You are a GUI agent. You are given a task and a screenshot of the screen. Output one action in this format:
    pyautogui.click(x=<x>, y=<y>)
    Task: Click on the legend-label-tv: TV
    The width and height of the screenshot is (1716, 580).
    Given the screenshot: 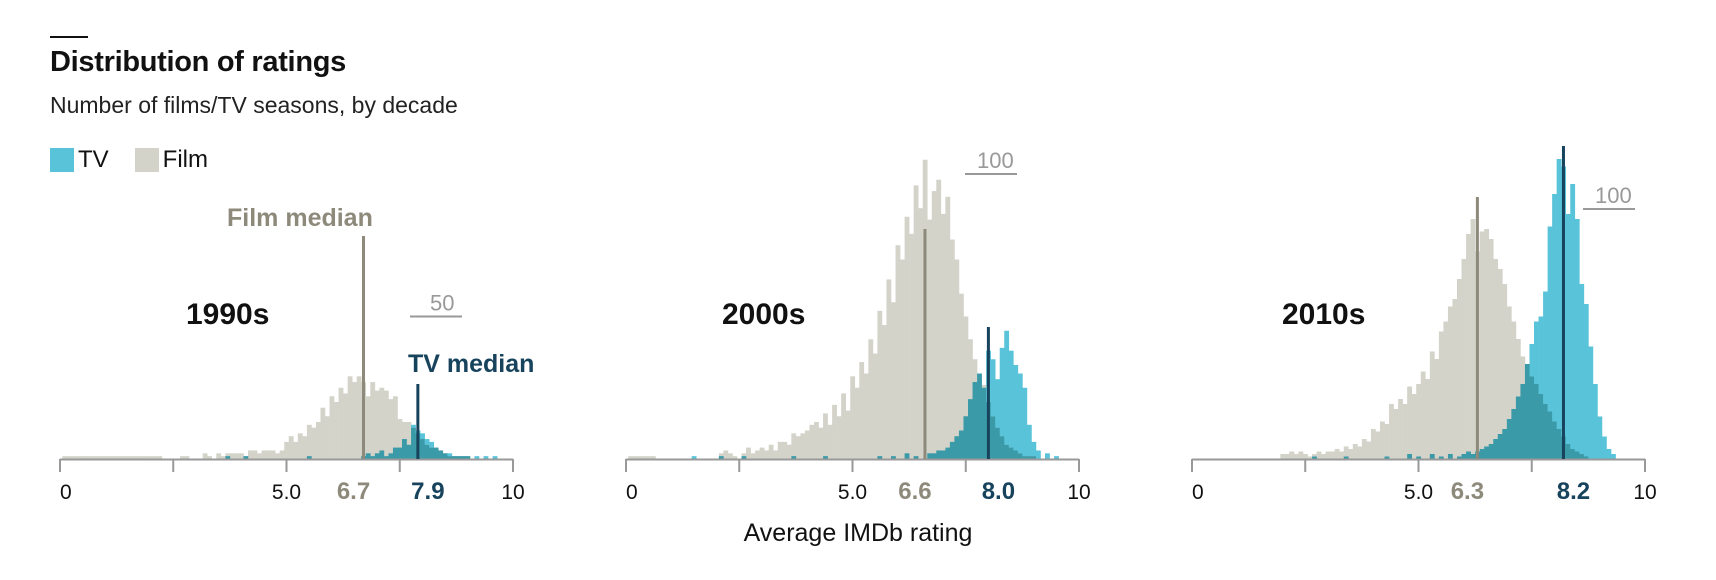 What is the action you would take?
    pyautogui.click(x=93, y=159)
    